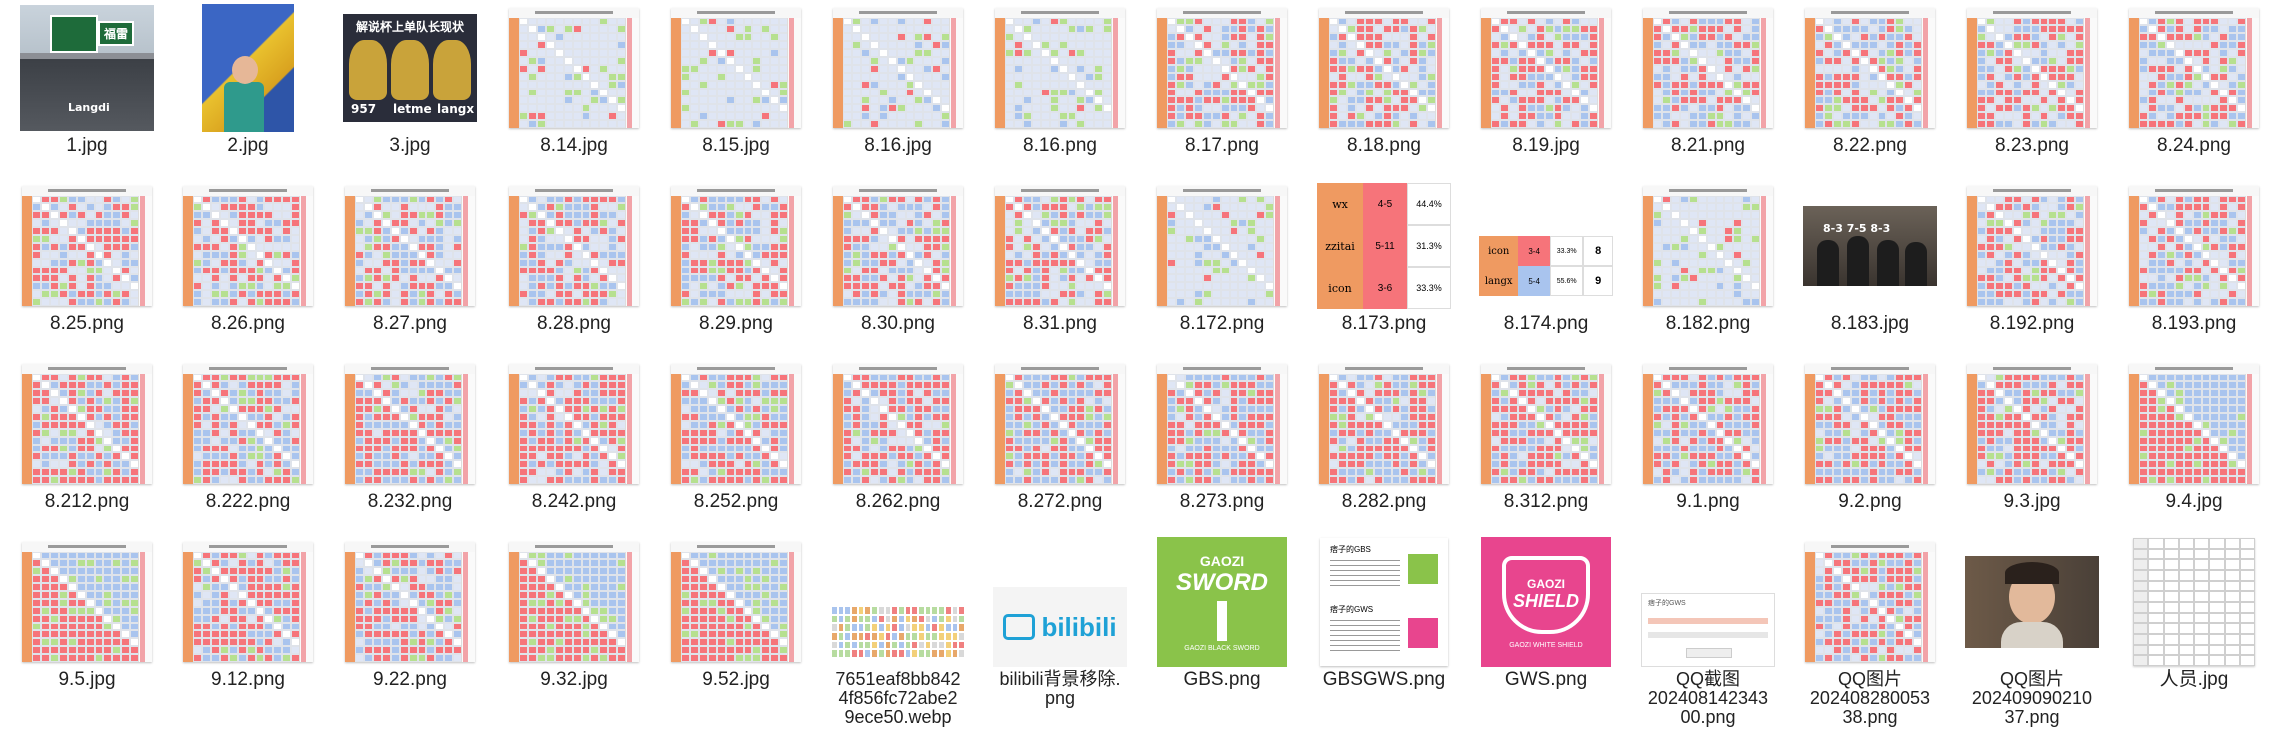 Image resolution: width=2279 pixels, height=734 pixels. I want to click on file-name-label: 9.2.png, so click(1870, 501).